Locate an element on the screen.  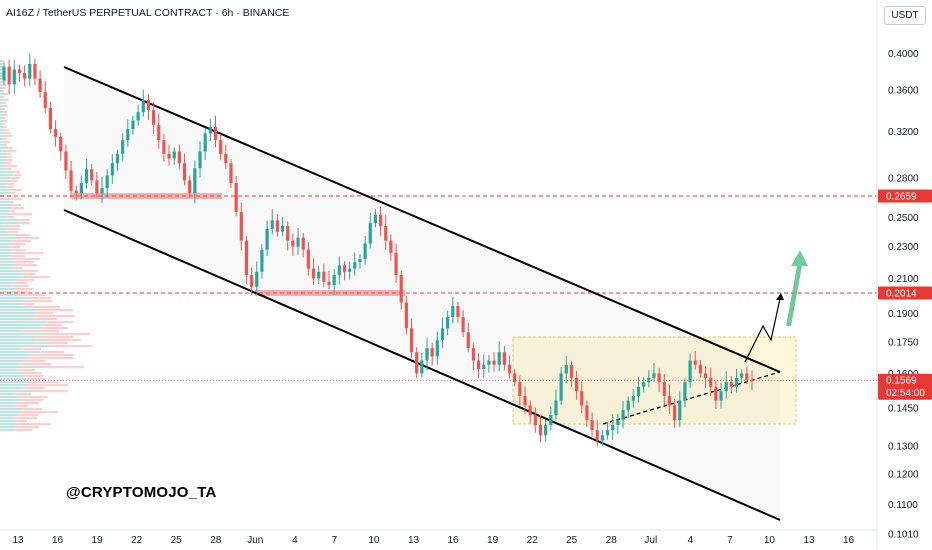
x-tick-label: 22 is located at coordinates (533, 540).